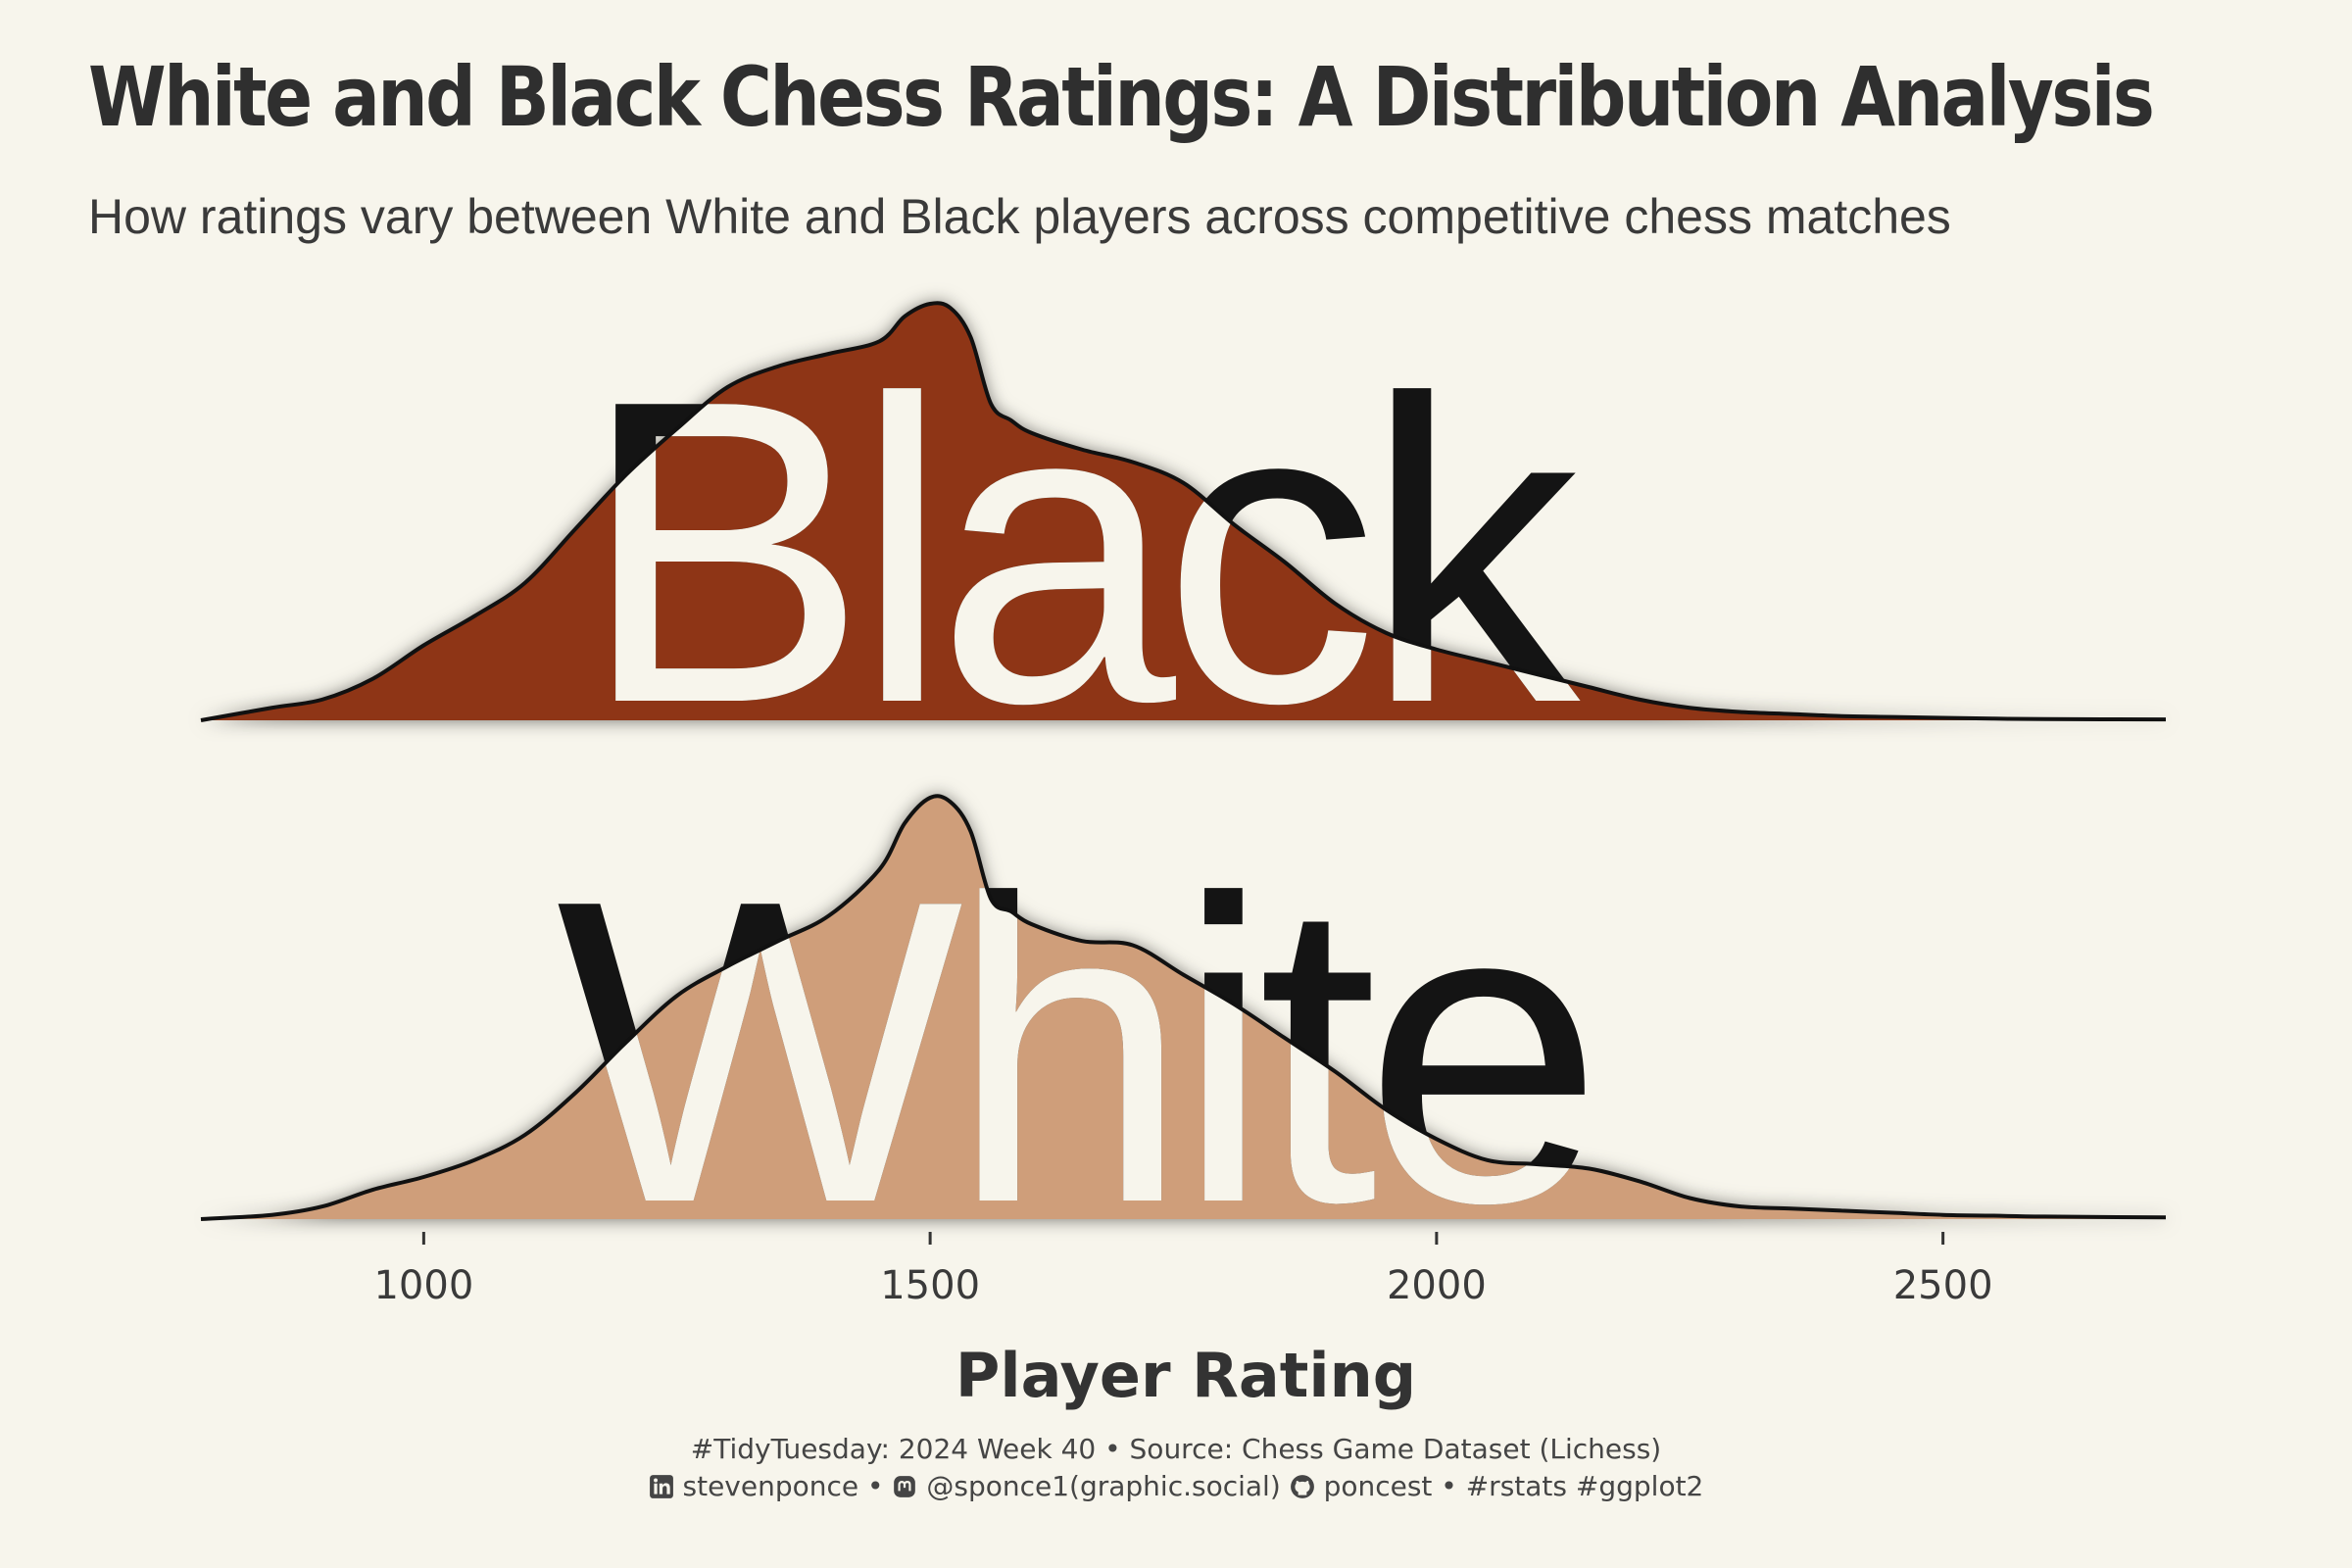 Image resolution: width=2352 pixels, height=1568 pixels. What do you see at coordinates (783, 1486) in the screenshot?
I see `caption-linkedin: stevenponce •` at bounding box center [783, 1486].